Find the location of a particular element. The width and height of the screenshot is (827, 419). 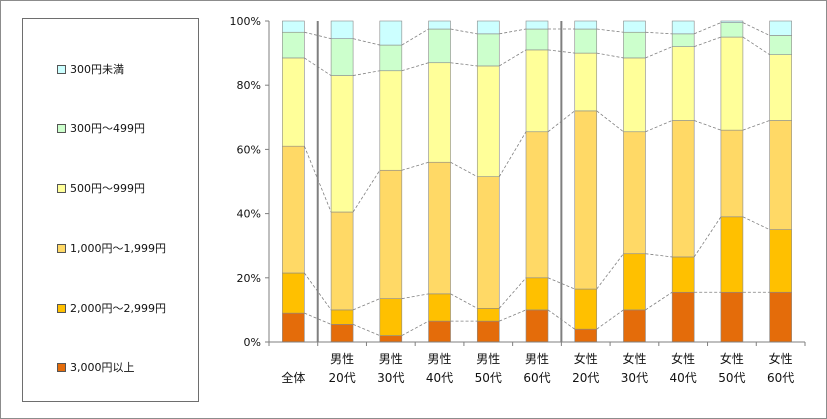

legend-item-under-300: 300円未満 is located at coordinates (90, 69).